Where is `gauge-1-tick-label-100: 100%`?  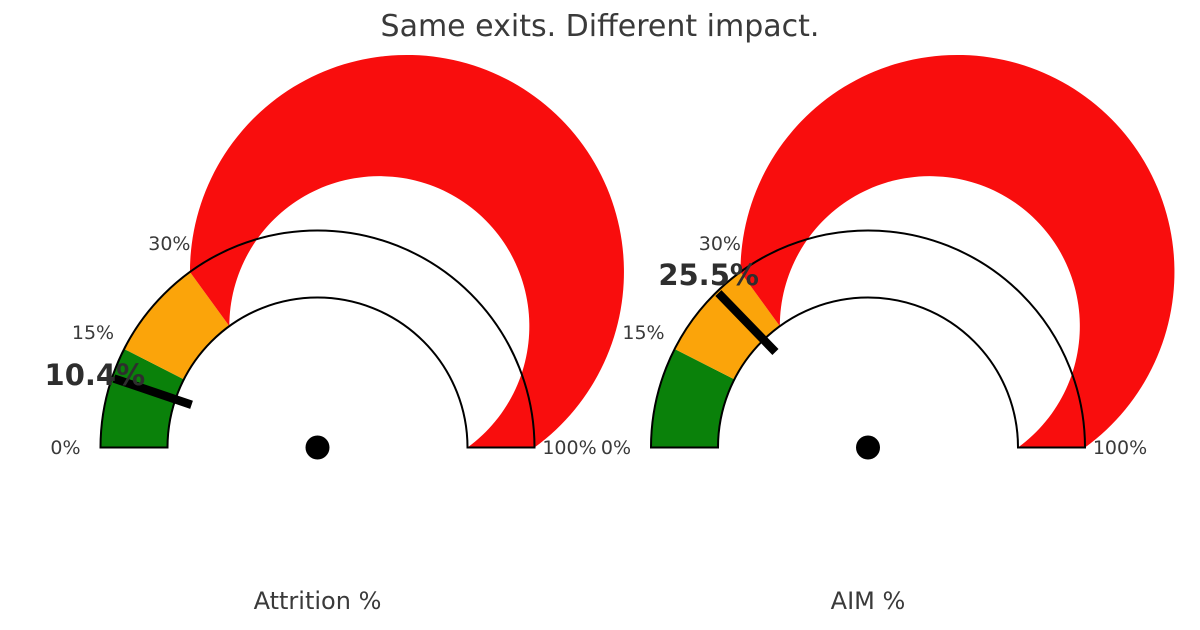 gauge-1-tick-label-100: 100% is located at coordinates (1120, 447).